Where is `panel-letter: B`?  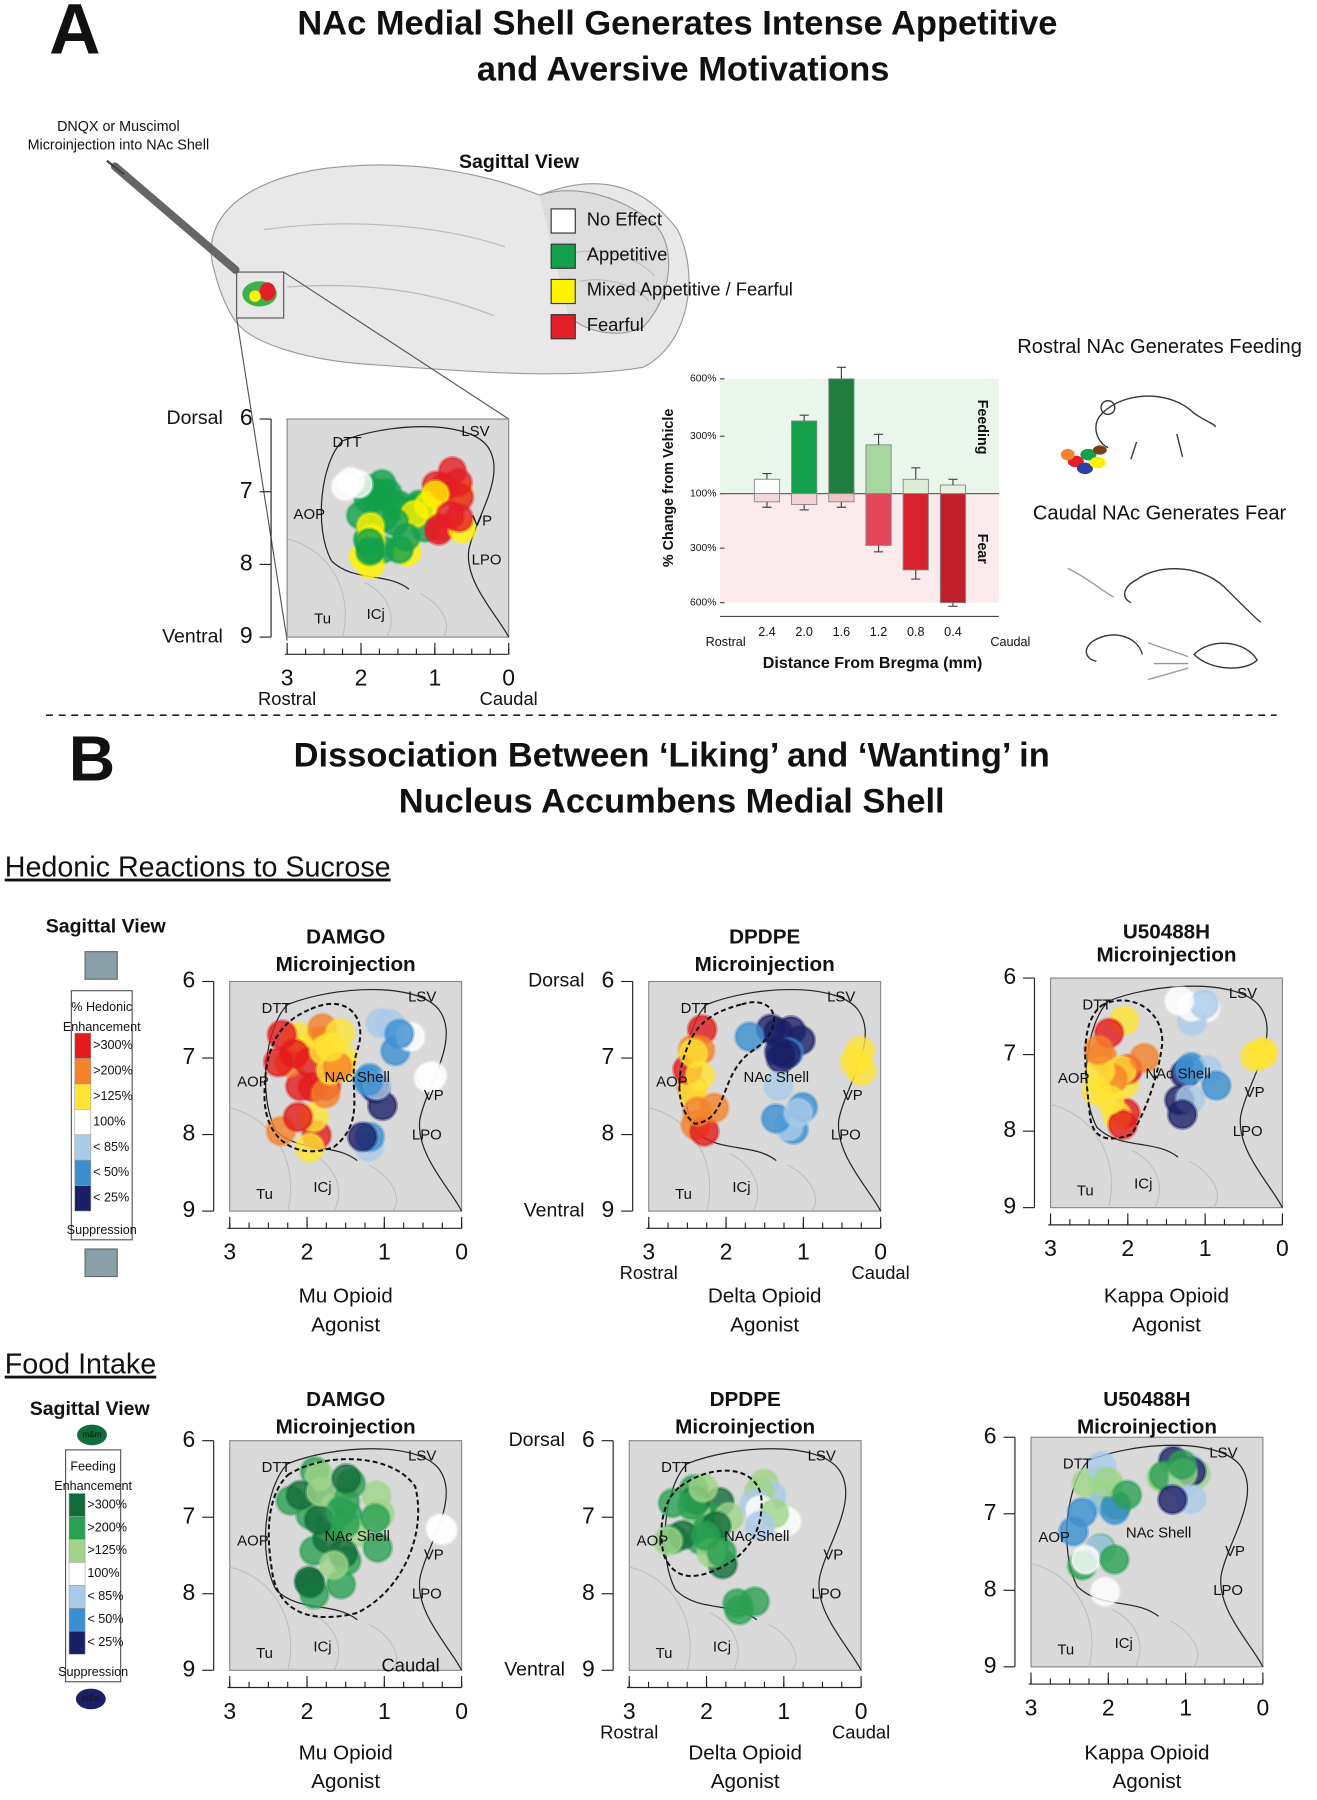
panel-letter: B is located at coordinates (92, 758).